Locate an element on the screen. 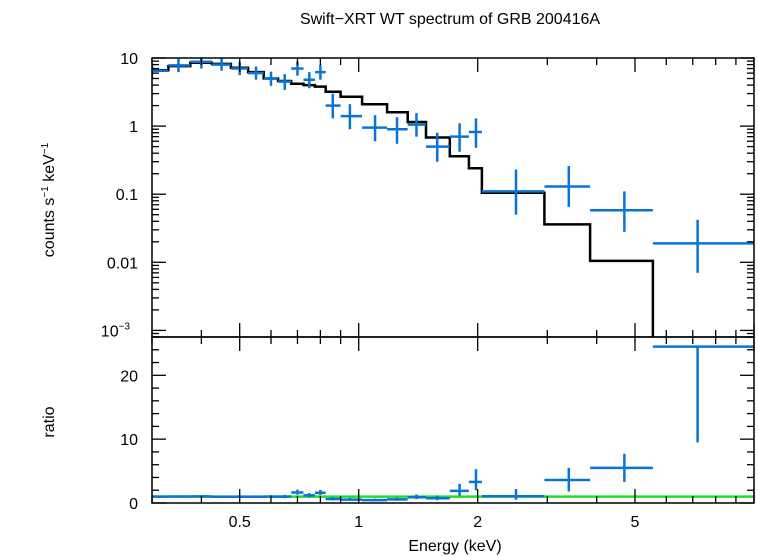  chart-title: Swift−XRT WT spectrum of GRB 200416A is located at coordinates (450, 19).